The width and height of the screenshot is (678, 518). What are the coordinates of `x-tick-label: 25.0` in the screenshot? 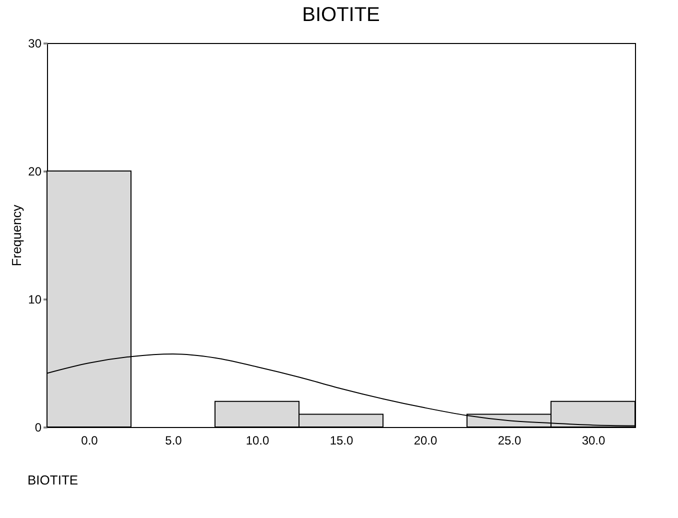 It's located at (510, 441).